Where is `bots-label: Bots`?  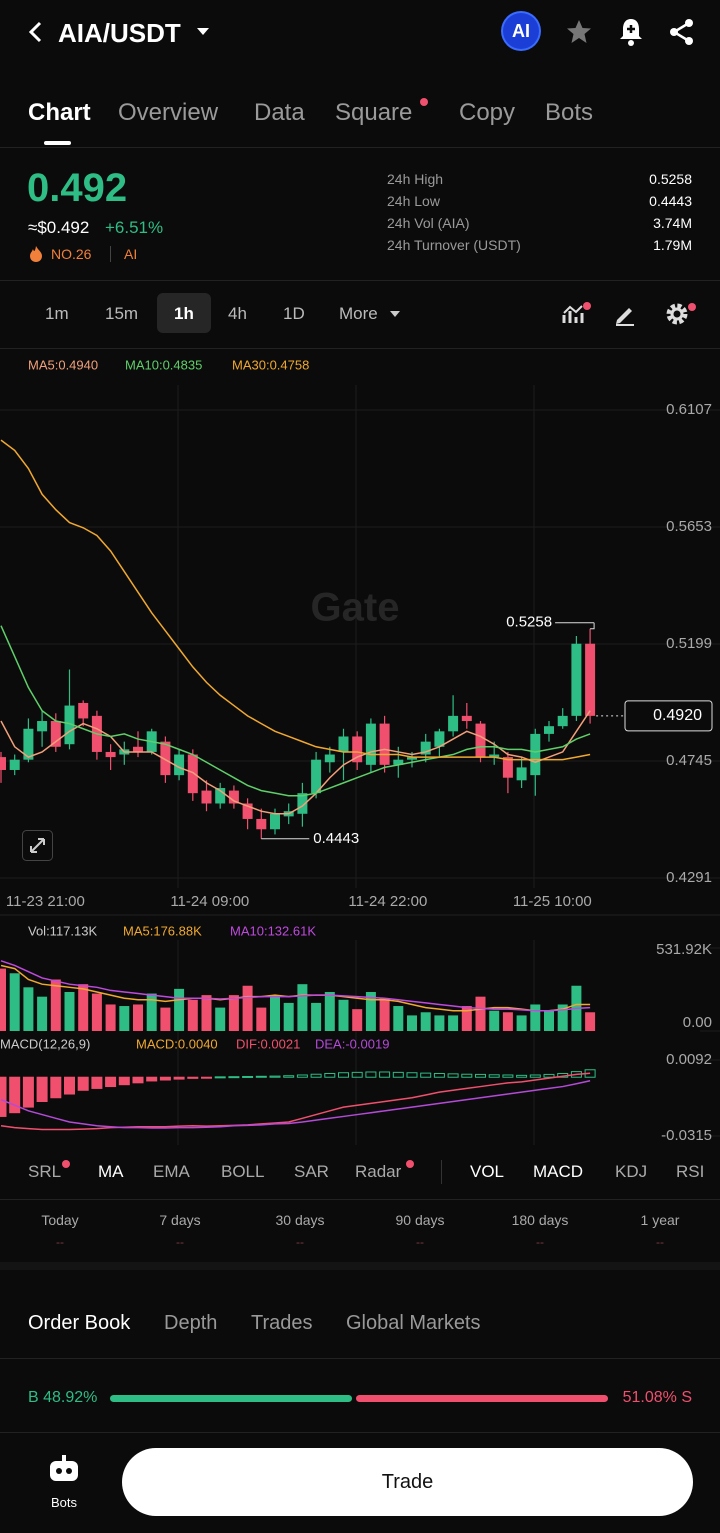 bots-label: Bots is located at coordinates (64, 1502).